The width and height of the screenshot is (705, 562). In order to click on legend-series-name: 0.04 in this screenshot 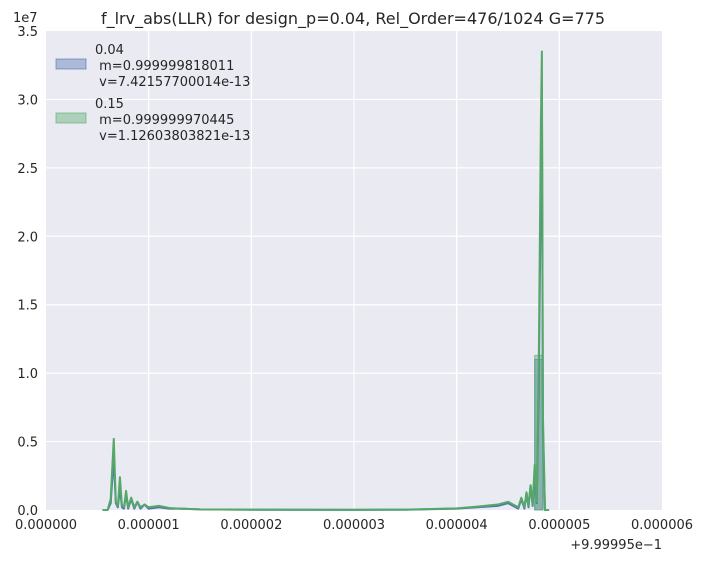, I will do `click(109, 50)`.